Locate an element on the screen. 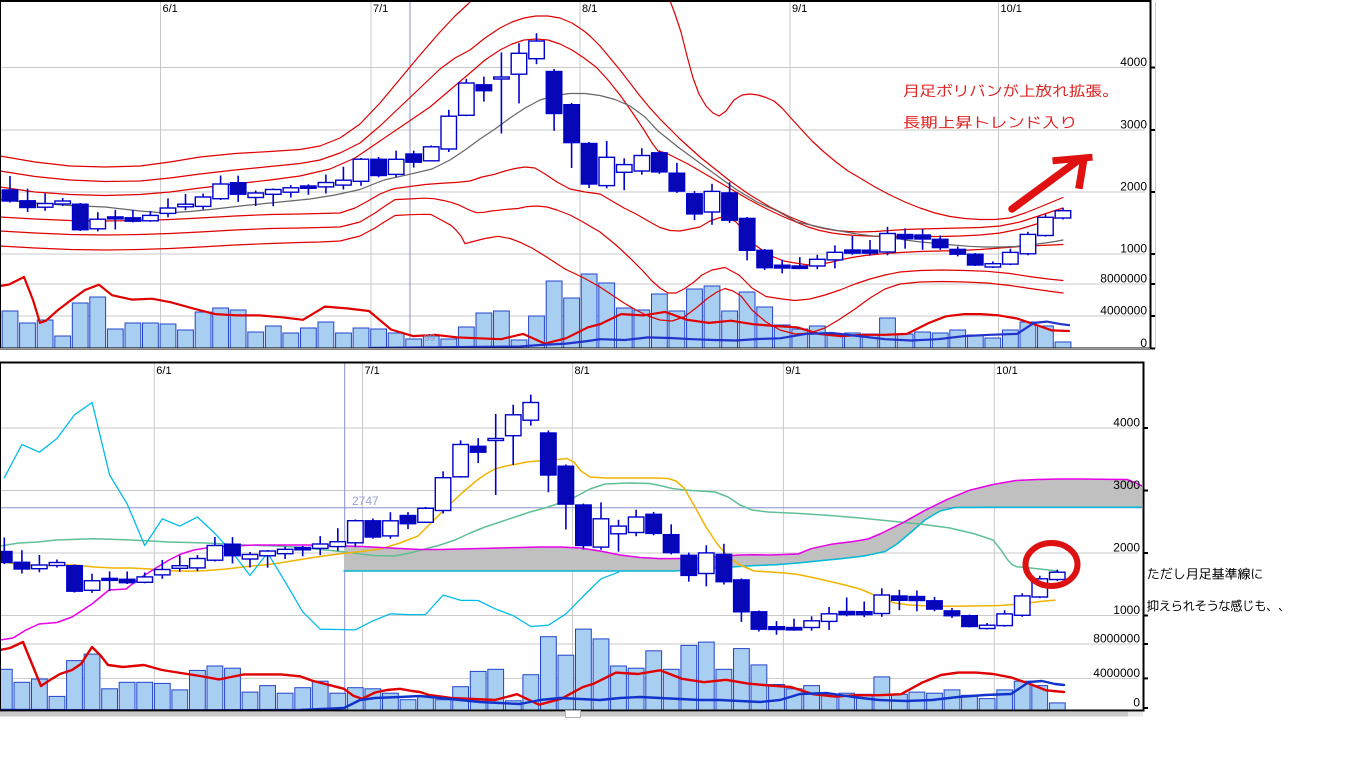 The image size is (1366, 773). svg-text: 2747 is located at coordinates (365, 501).